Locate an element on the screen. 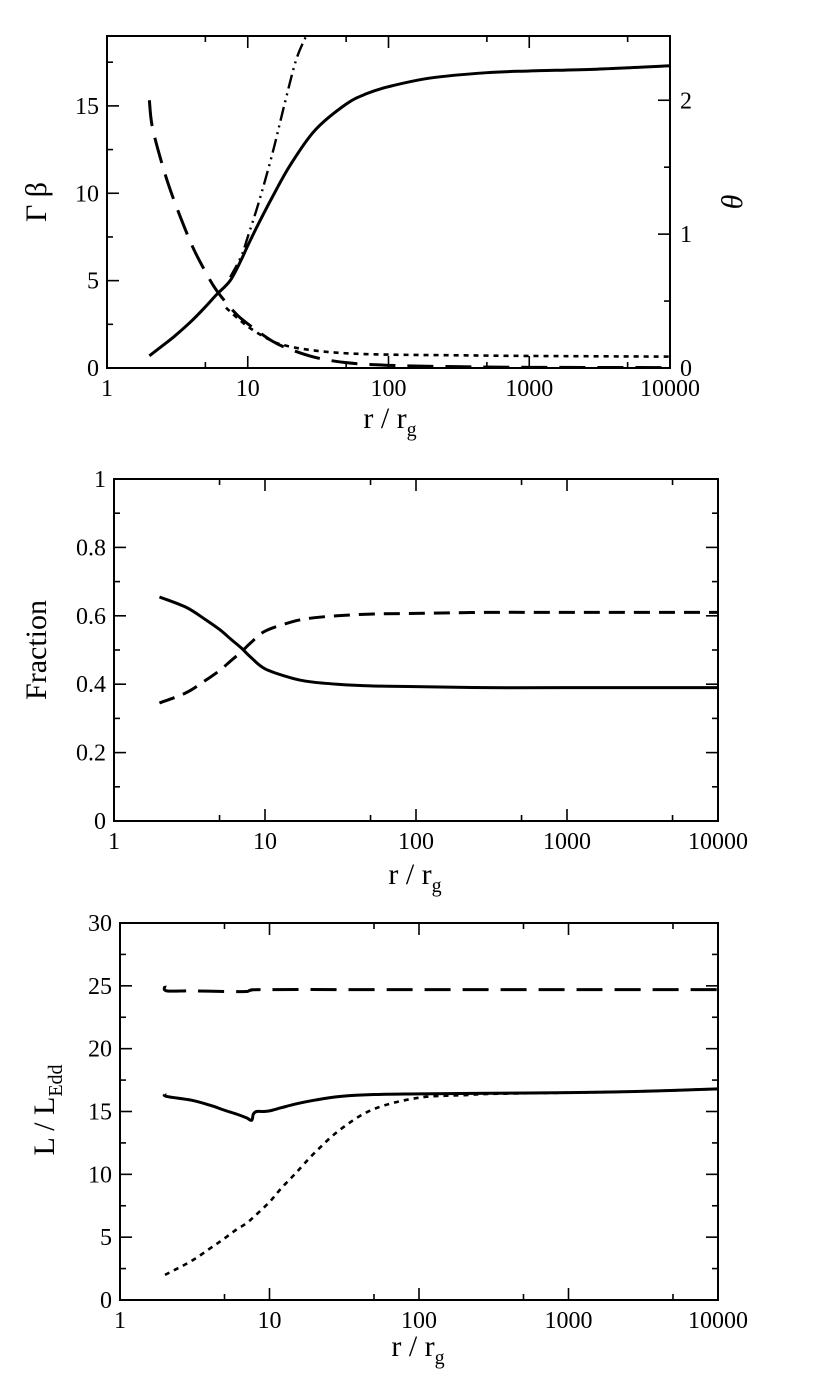 The image size is (830, 1388). y-axis-label-1: Γ β is located at coordinates (36, 202).